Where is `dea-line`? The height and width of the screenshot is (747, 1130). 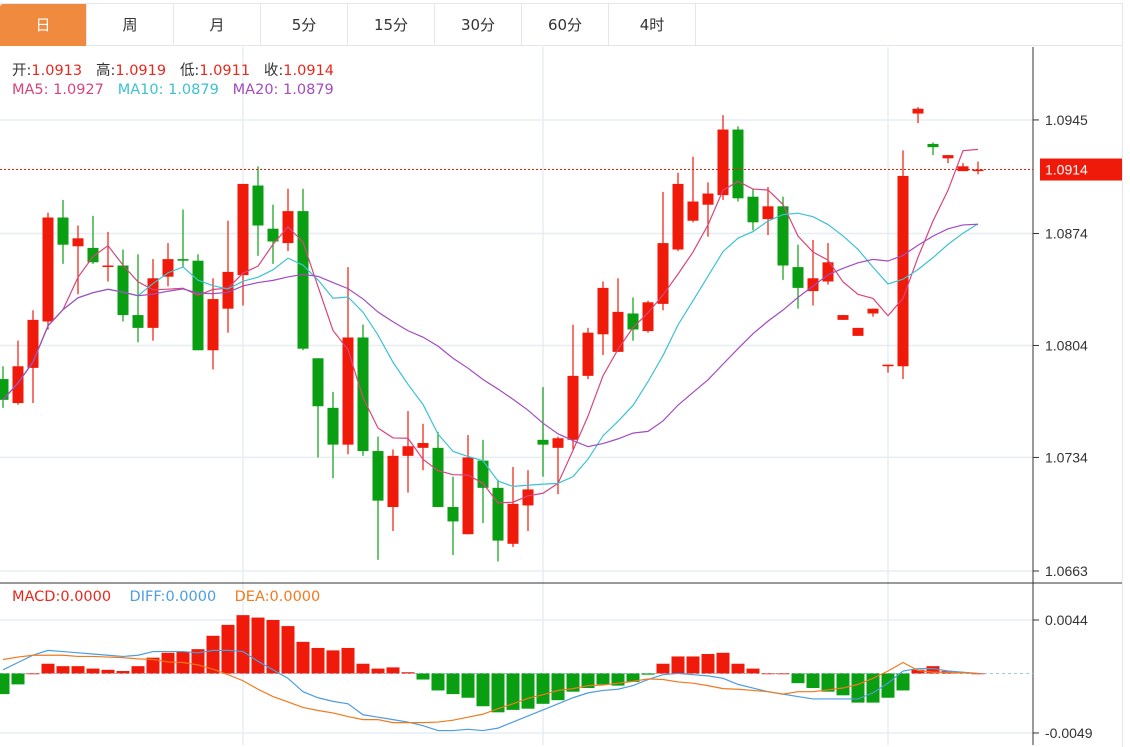 dea-line is located at coordinates (490, 689).